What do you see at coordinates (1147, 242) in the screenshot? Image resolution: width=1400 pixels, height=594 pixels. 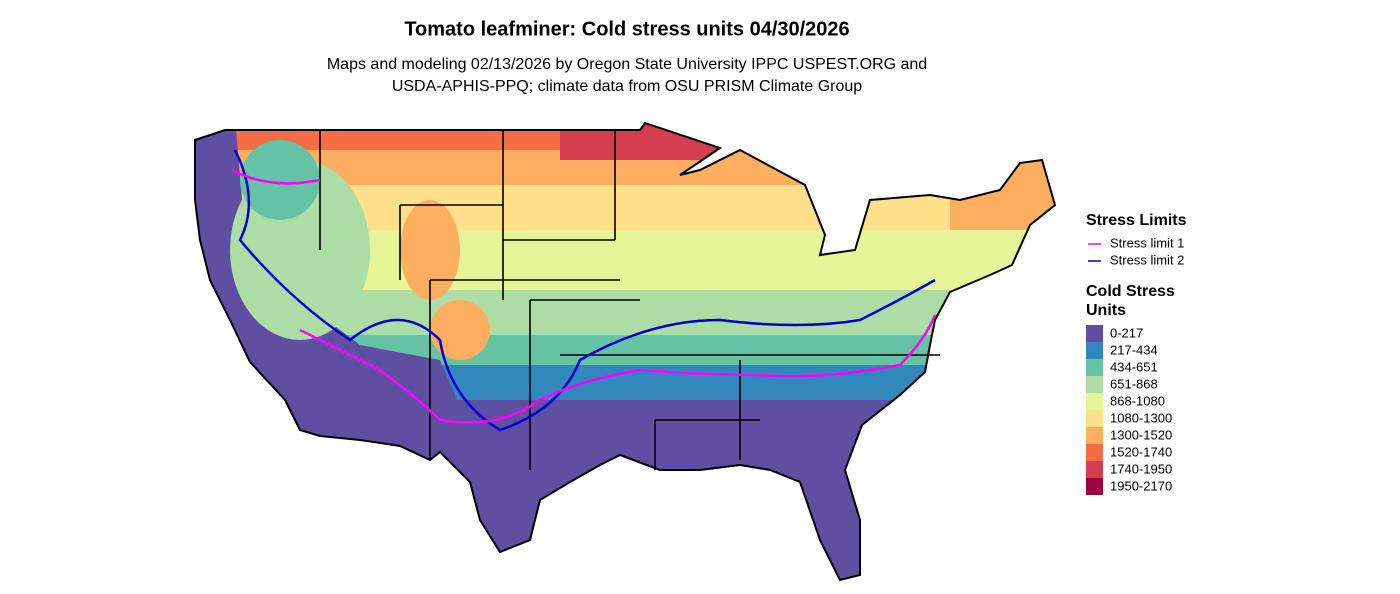 I see `legend-label: Stress limit 1` at bounding box center [1147, 242].